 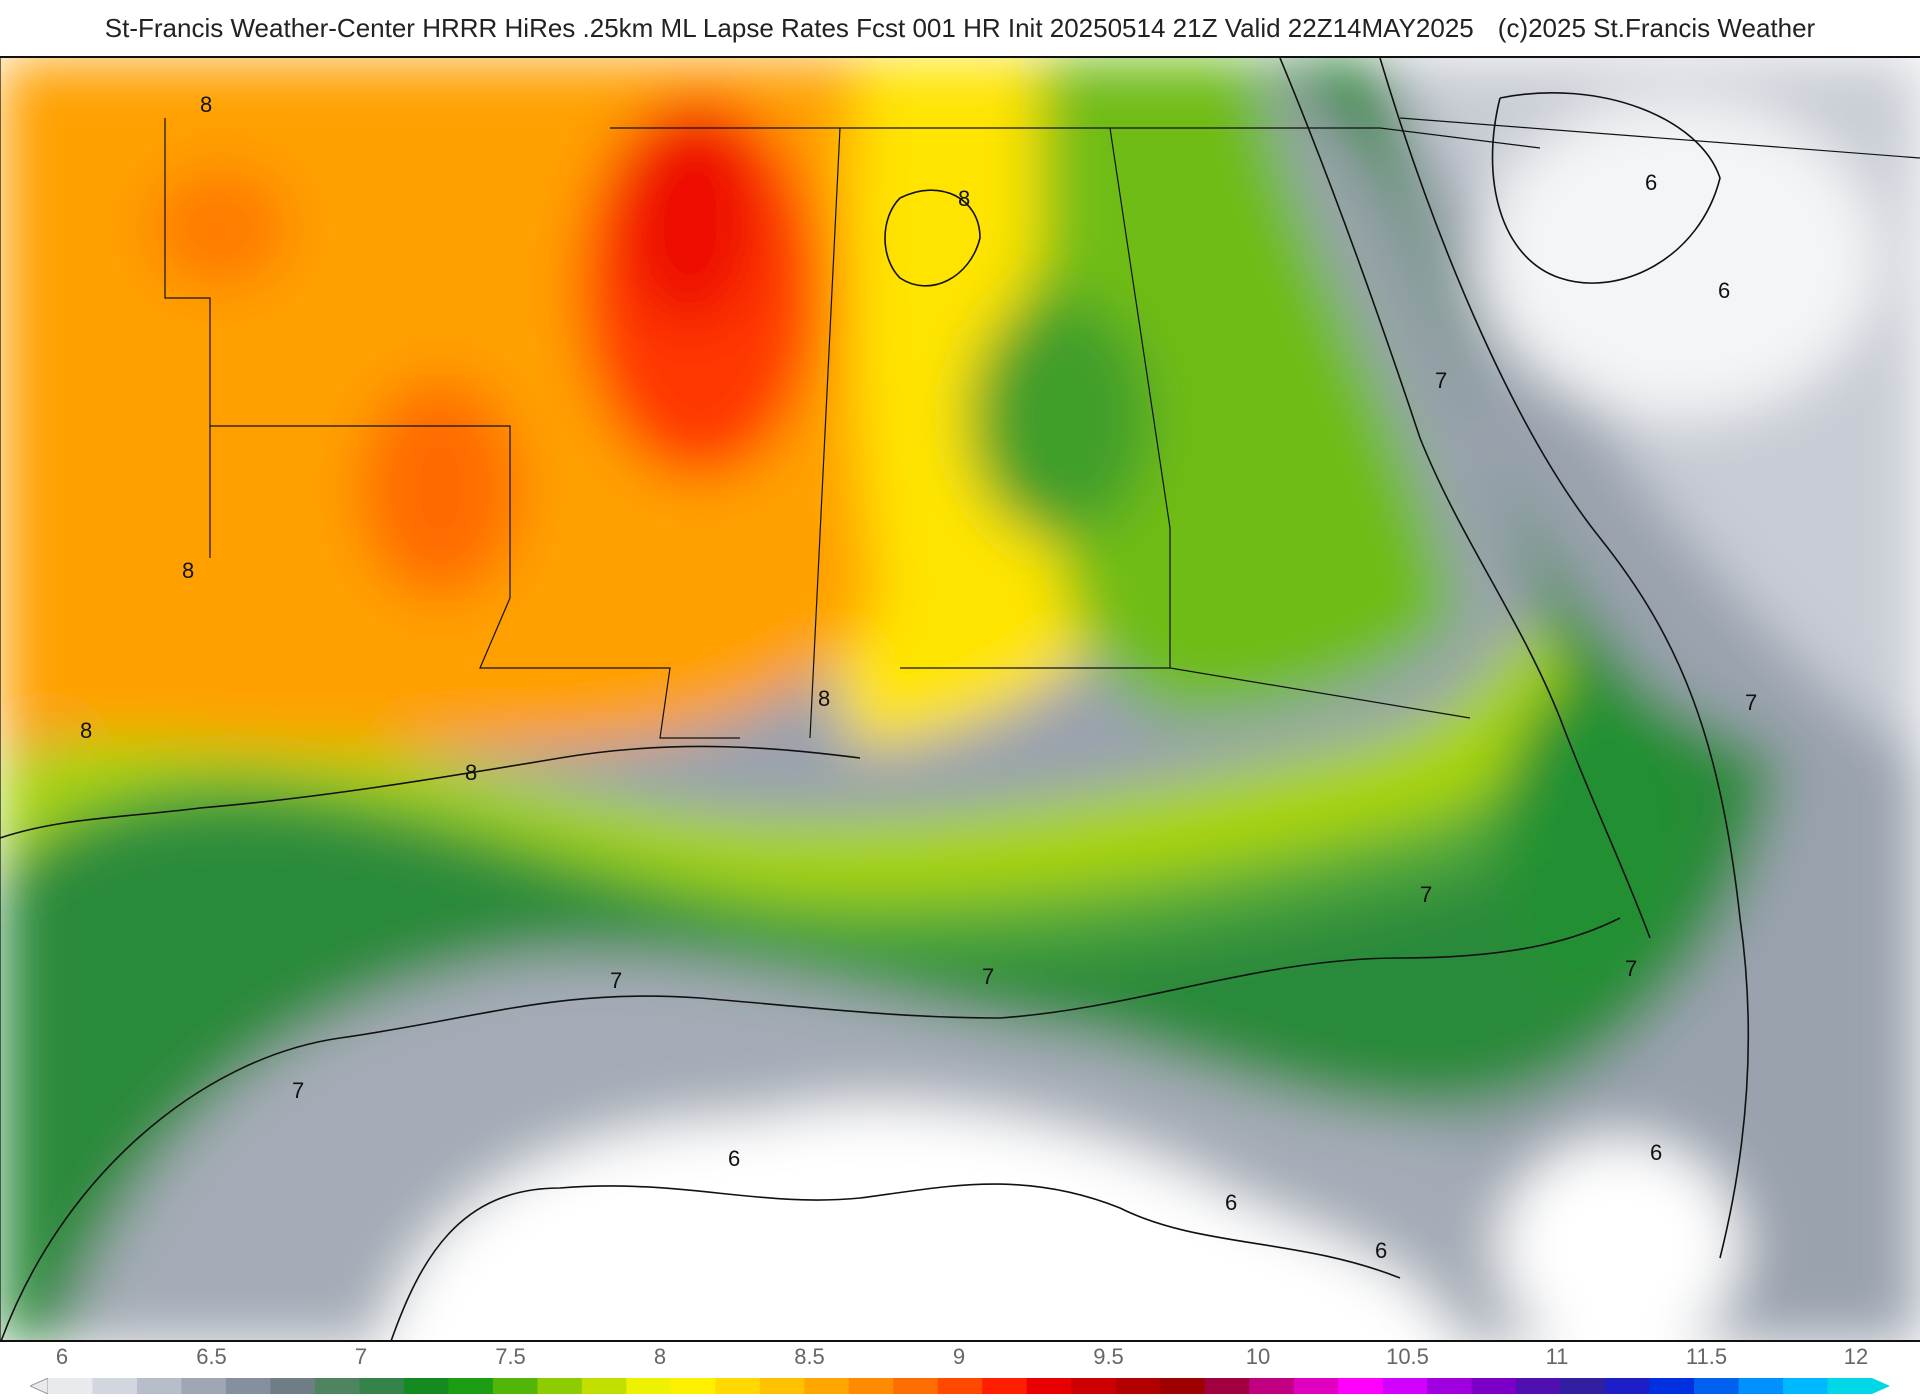 What do you see at coordinates (932, 238) in the screenshot?
I see `contour-8-tennessee` at bounding box center [932, 238].